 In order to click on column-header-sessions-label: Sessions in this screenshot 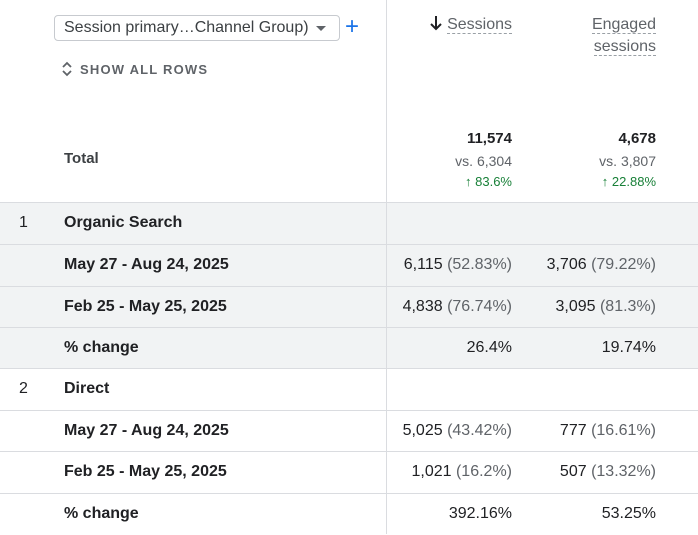, I will do `click(479, 25)`.